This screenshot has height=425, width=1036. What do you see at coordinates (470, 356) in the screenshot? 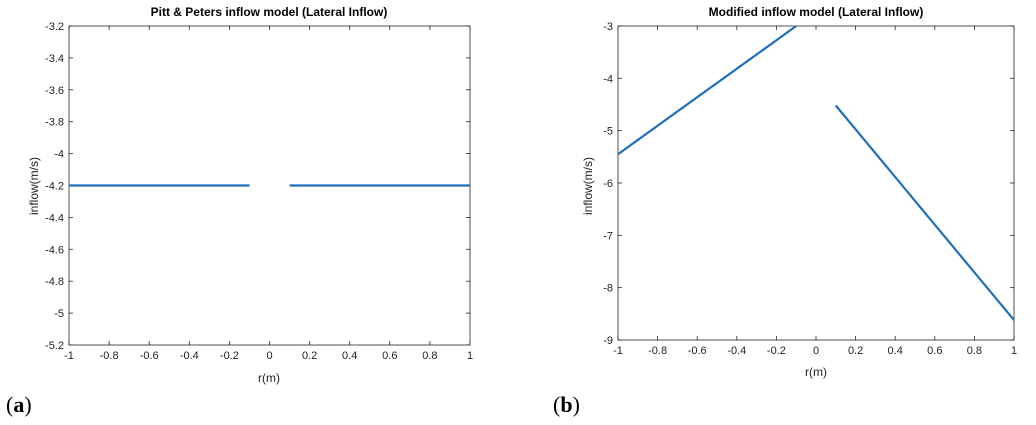
I see `chart-a-x-tick-label: 1` at bounding box center [470, 356].